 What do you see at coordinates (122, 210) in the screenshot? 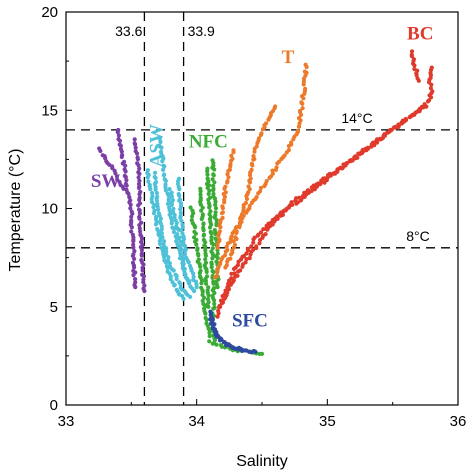
I see `series-sw` at bounding box center [122, 210].